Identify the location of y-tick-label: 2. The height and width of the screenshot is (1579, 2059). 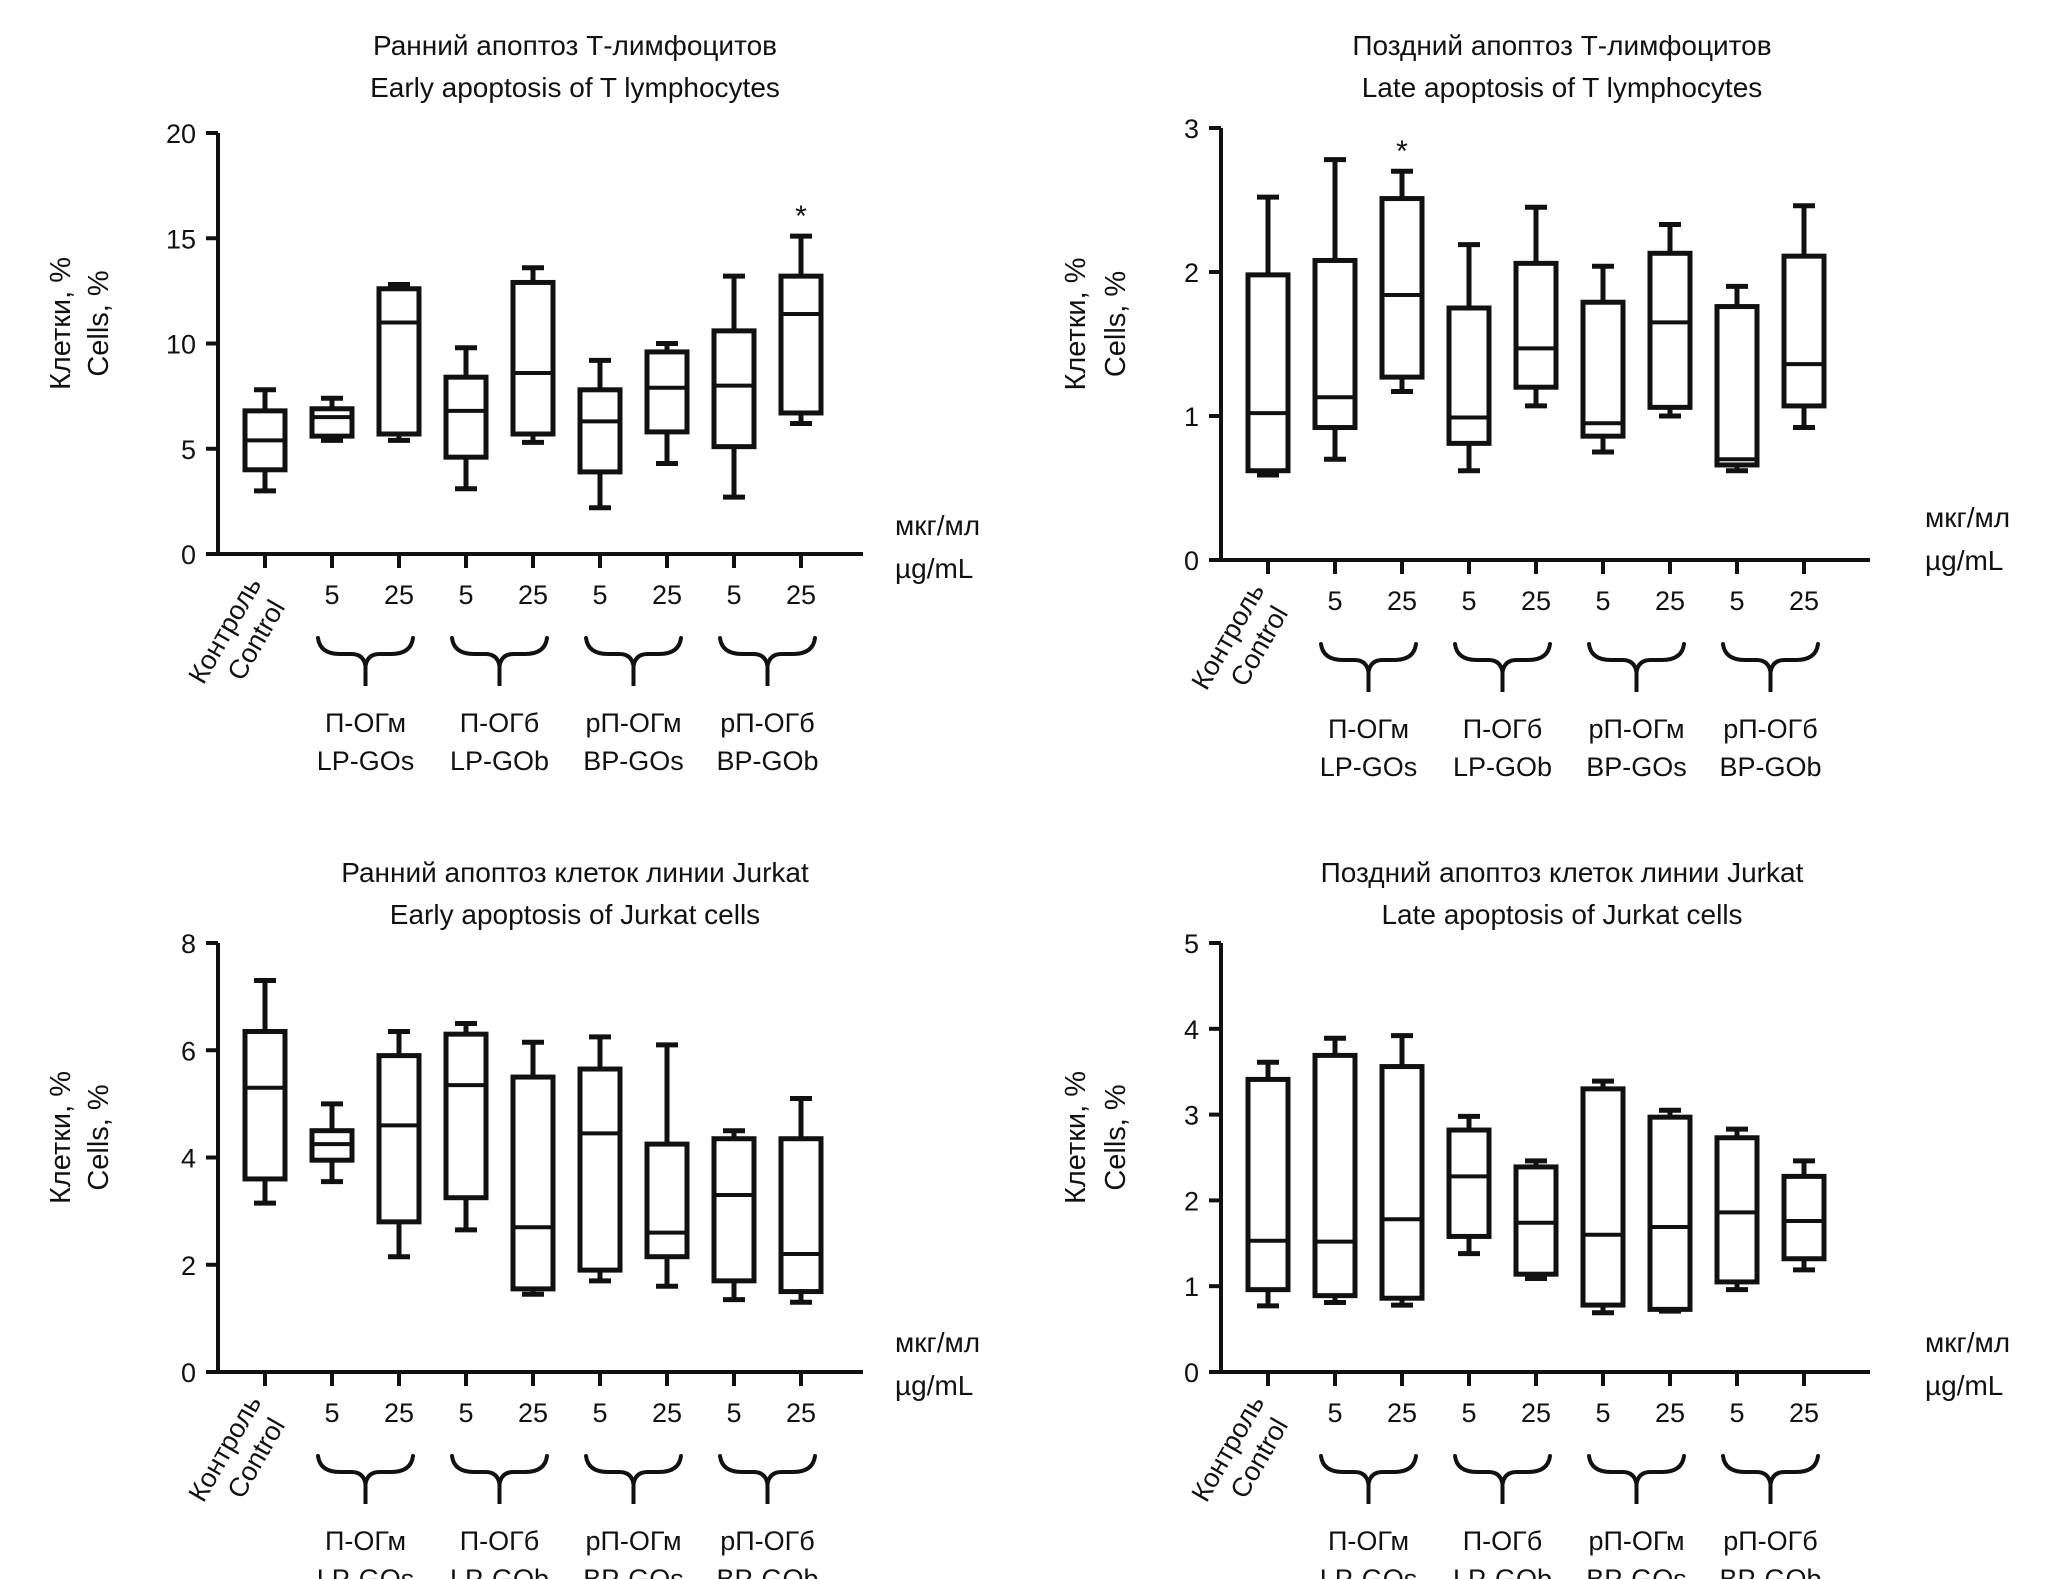
(1191, 1201).